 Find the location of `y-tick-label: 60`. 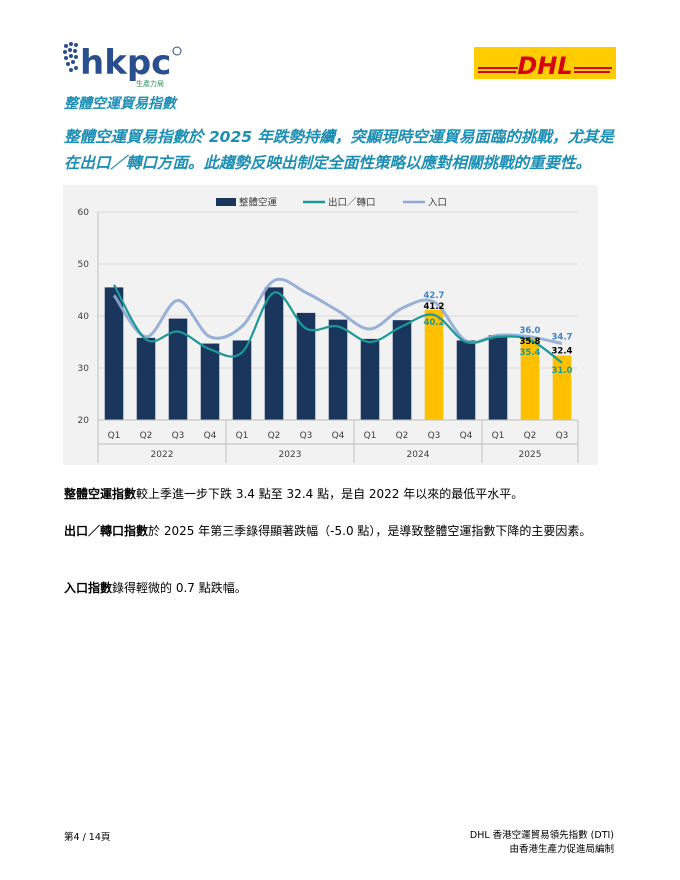

y-tick-label: 60 is located at coordinates (84, 213).